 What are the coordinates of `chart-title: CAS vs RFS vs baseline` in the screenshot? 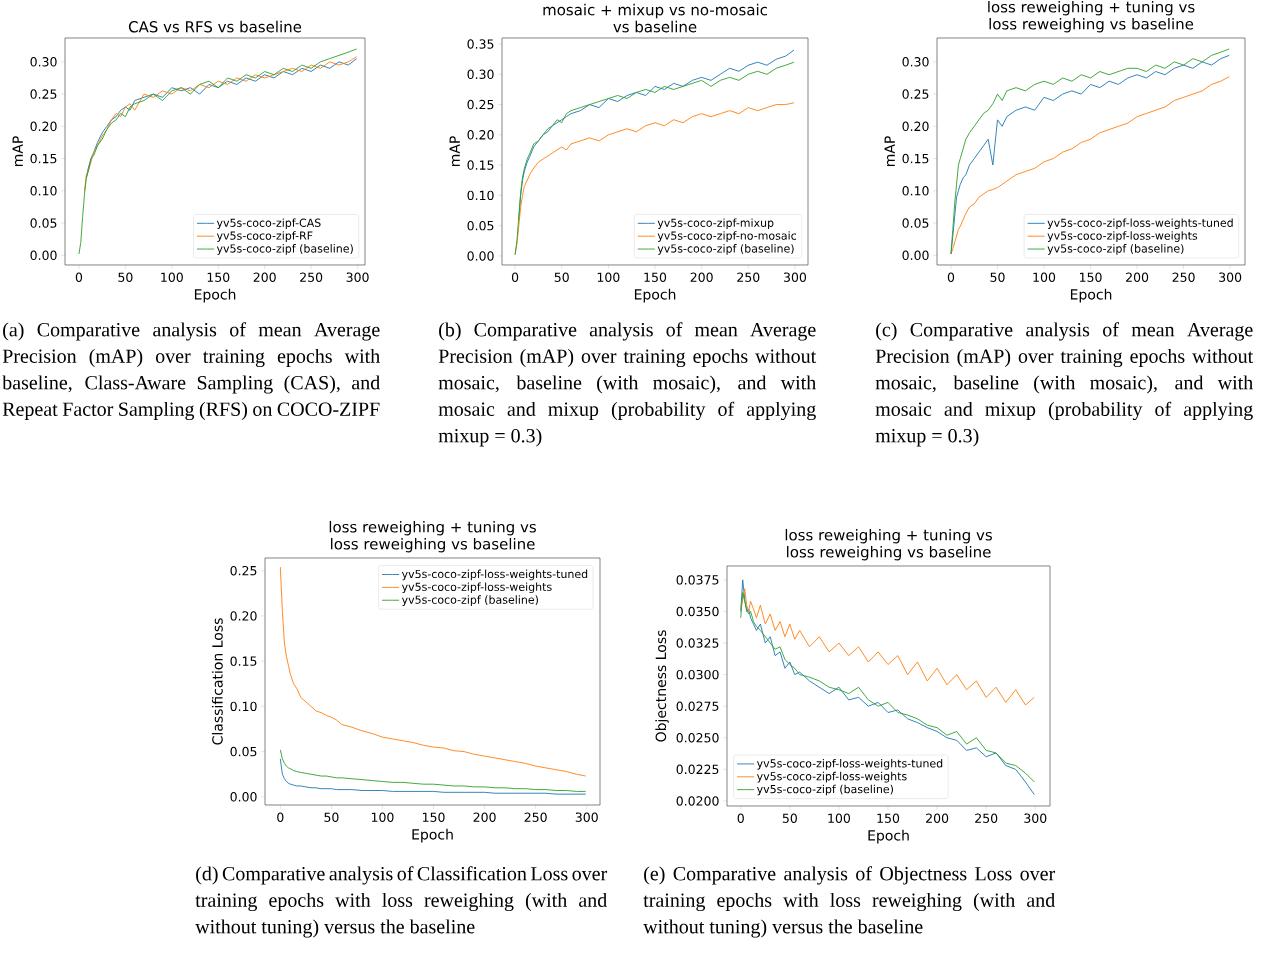 It's located at (215, 26).